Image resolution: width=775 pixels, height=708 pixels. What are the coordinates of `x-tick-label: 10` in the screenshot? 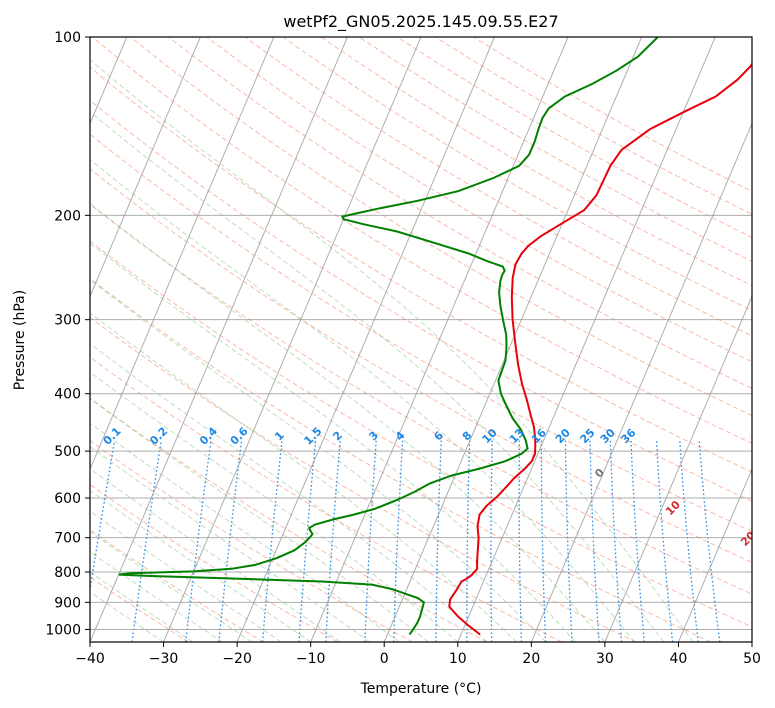 It's located at (458, 659).